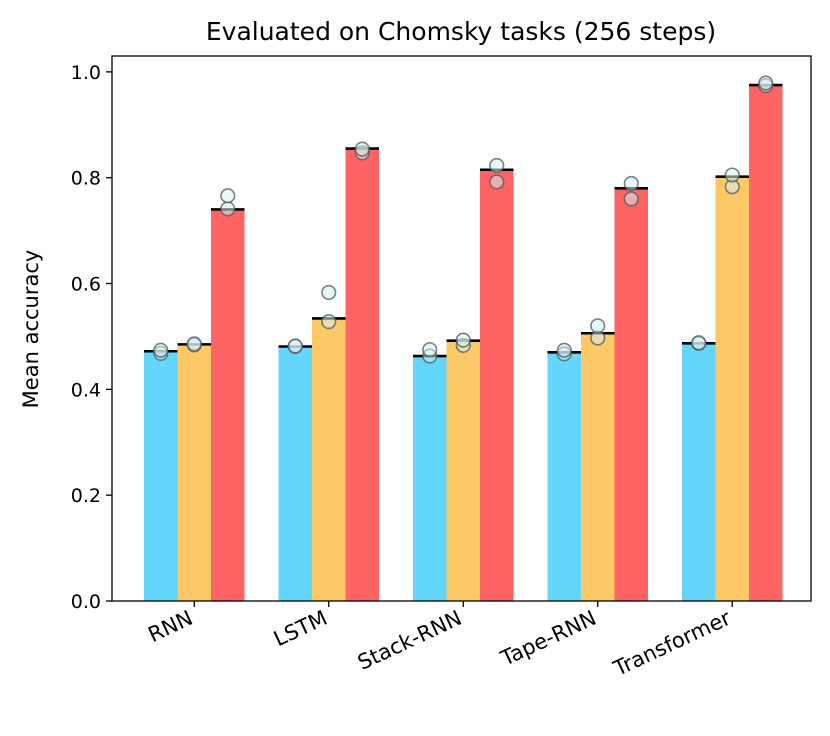 The image size is (830, 736). Describe the element at coordinates (564, 476) in the screenshot. I see `bar-tape-rnn-s1` at that location.